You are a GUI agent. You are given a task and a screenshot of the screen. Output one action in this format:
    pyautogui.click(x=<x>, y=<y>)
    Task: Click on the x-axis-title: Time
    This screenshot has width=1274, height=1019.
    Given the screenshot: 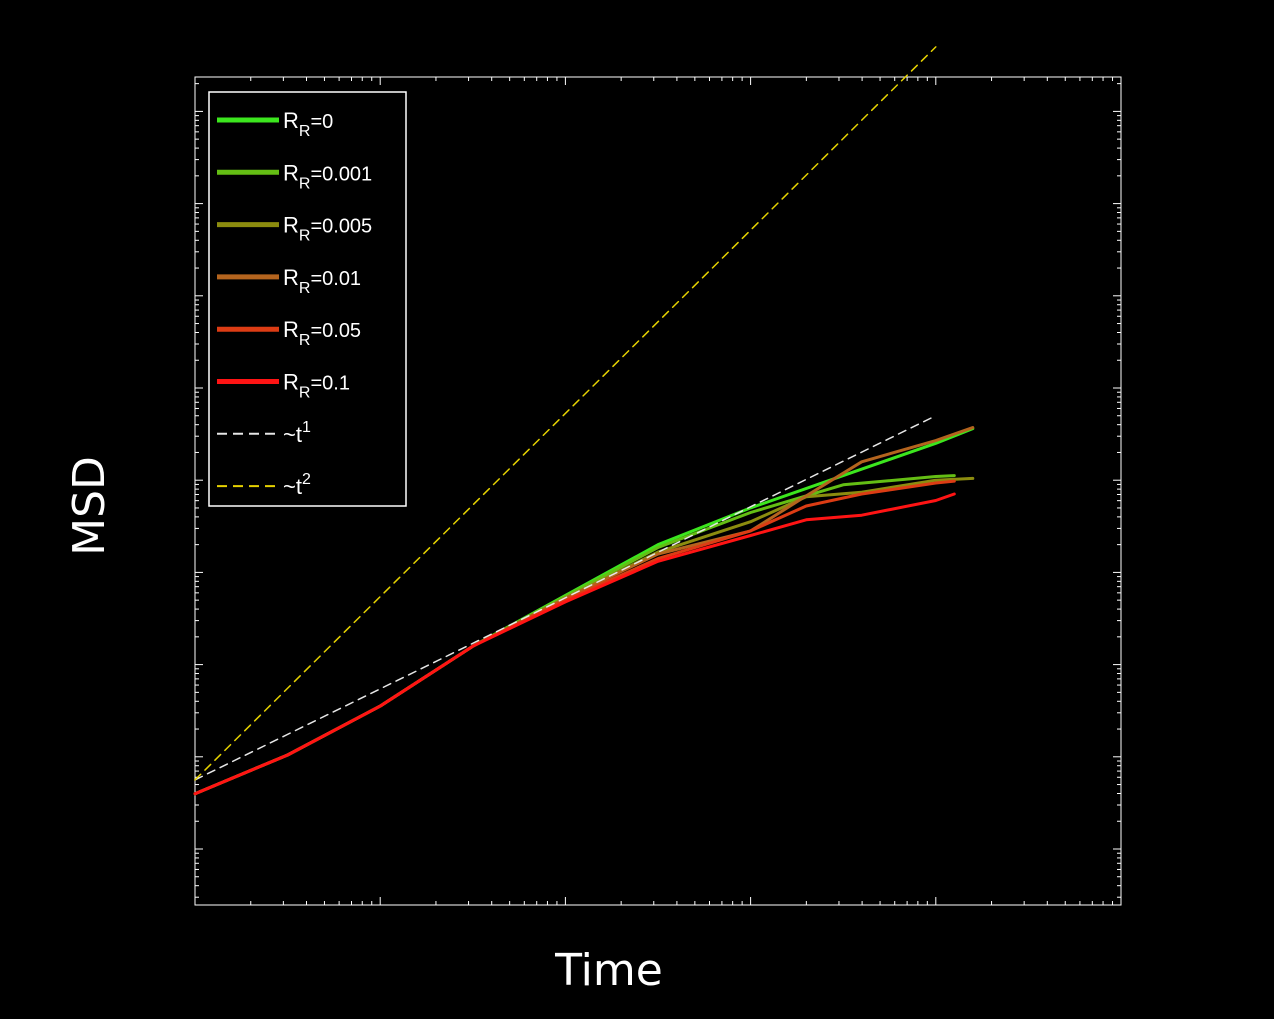 What is the action you would take?
    pyautogui.click(x=608, y=970)
    